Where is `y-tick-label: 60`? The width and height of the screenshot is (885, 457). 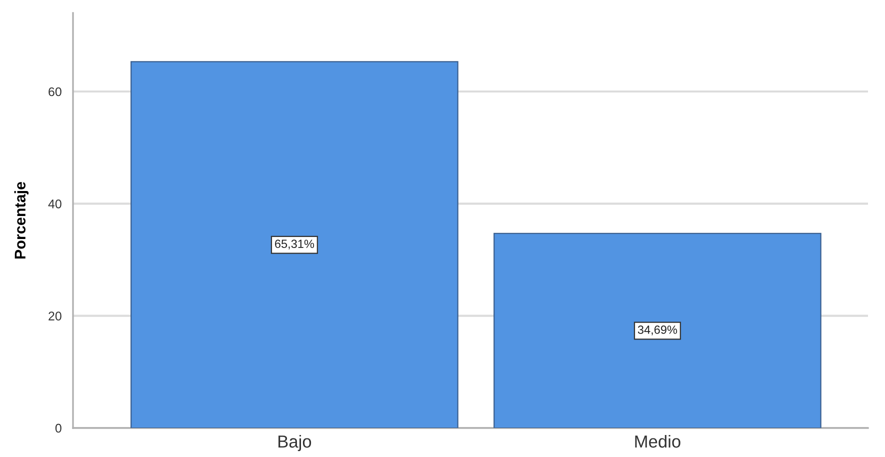 y-tick-label: 60 is located at coordinates (55, 91).